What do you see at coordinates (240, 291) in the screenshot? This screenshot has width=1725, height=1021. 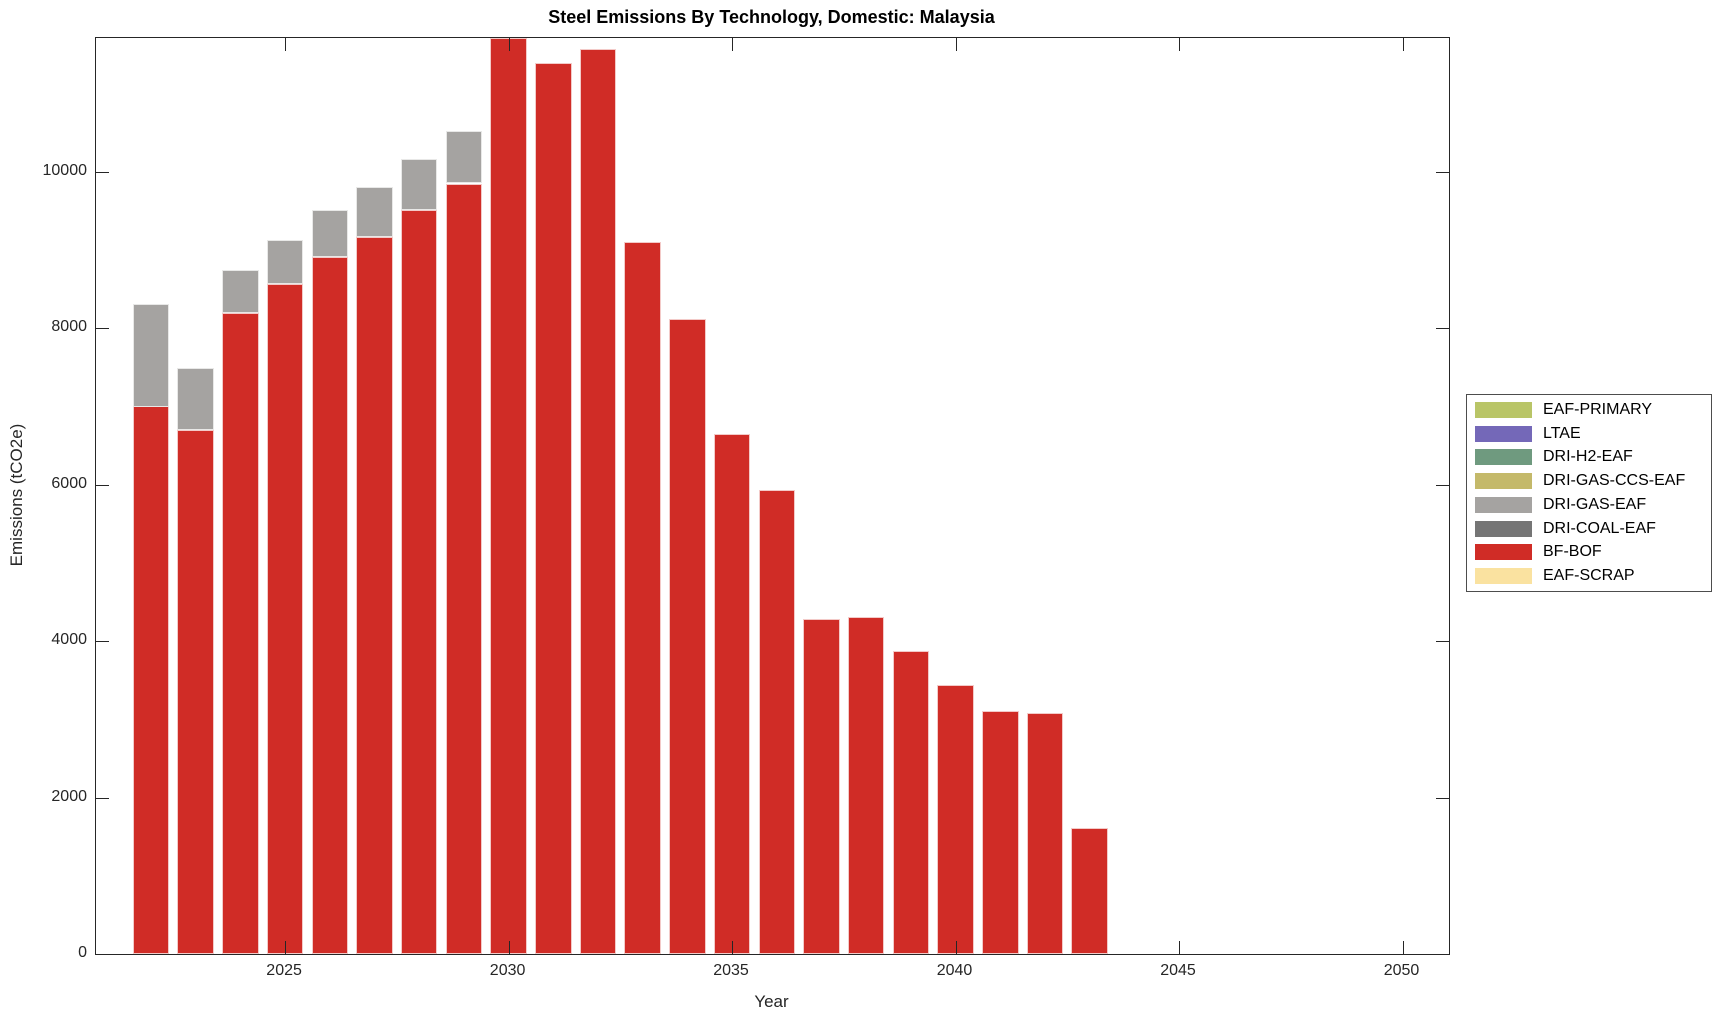 I see `bar-segment-dri-gas-eaf-2024` at bounding box center [240, 291].